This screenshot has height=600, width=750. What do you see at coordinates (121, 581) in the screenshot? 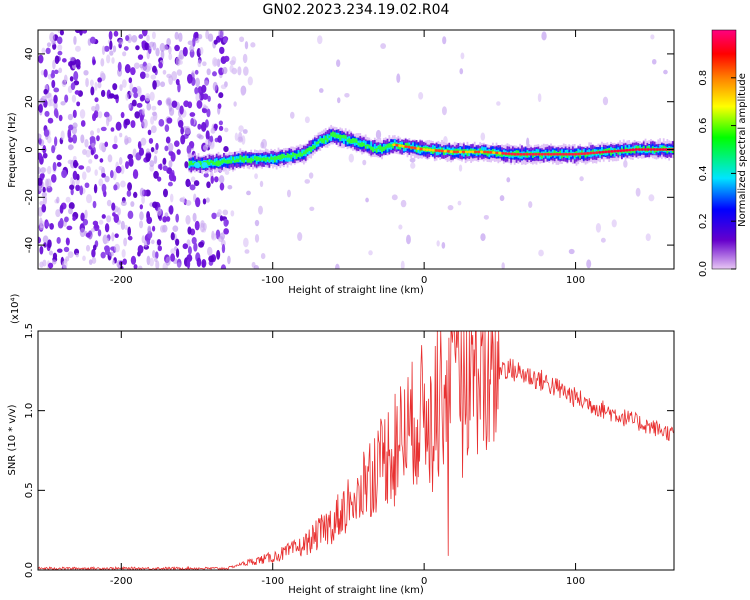
I see `snr-xtick-label: -200` at bounding box center [121, 581].